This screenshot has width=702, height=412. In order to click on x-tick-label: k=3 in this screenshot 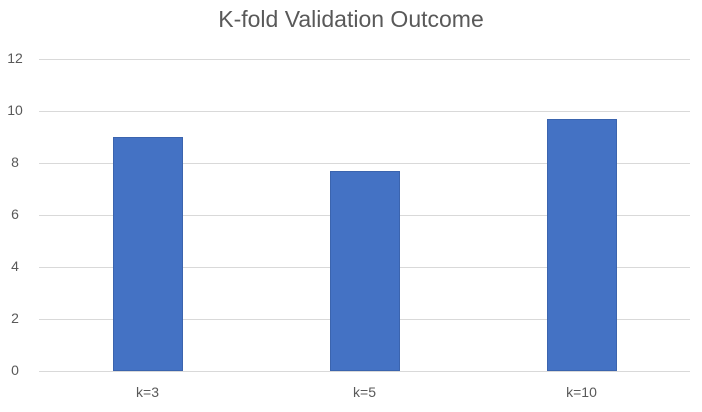, I will do `click(147, 392)`.